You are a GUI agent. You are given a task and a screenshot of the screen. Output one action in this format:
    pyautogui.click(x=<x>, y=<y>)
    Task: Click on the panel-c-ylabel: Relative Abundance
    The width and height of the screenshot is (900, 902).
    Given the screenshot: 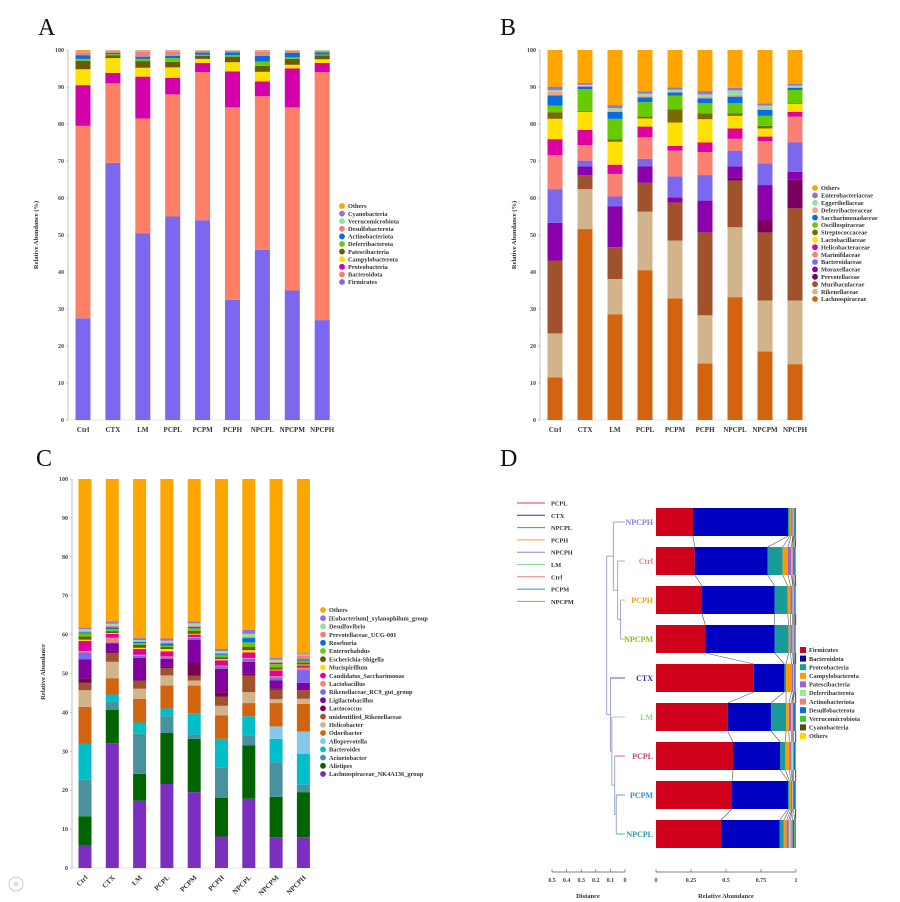 What is the action you would take?
    pyautogui.click(x=43, y=672)
    